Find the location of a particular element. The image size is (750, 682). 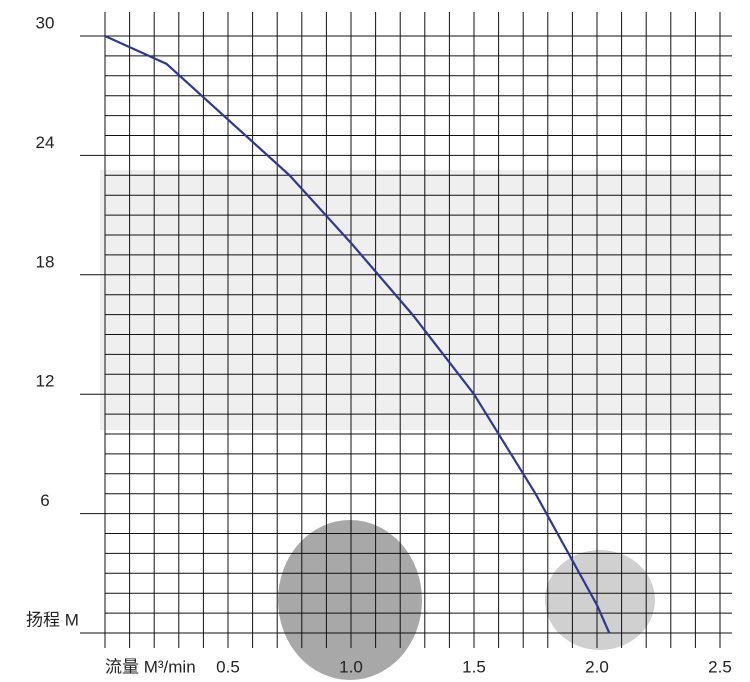

y-tick-label: 18 is located at coordinates (45, 261).